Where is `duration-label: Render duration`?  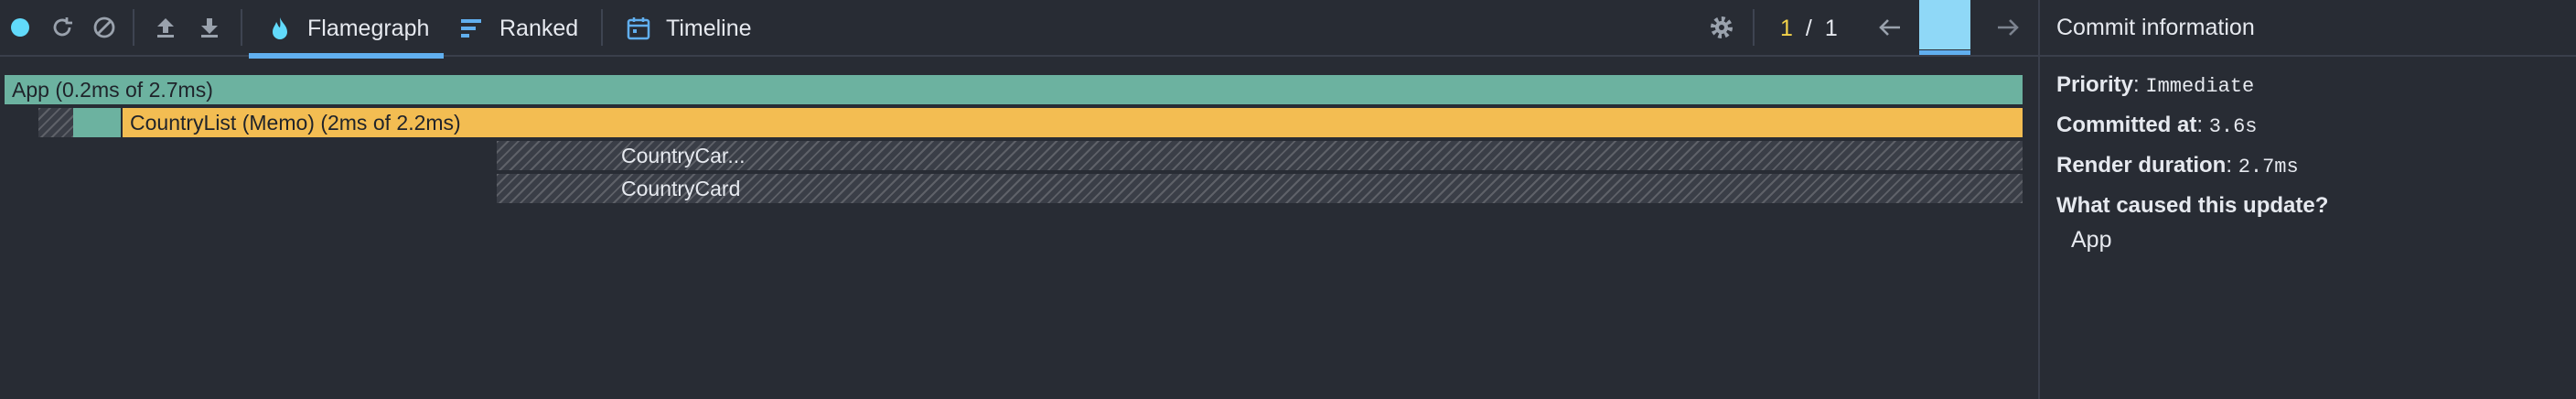 duration-label: Render duration is located at coordinates (2141, 165).